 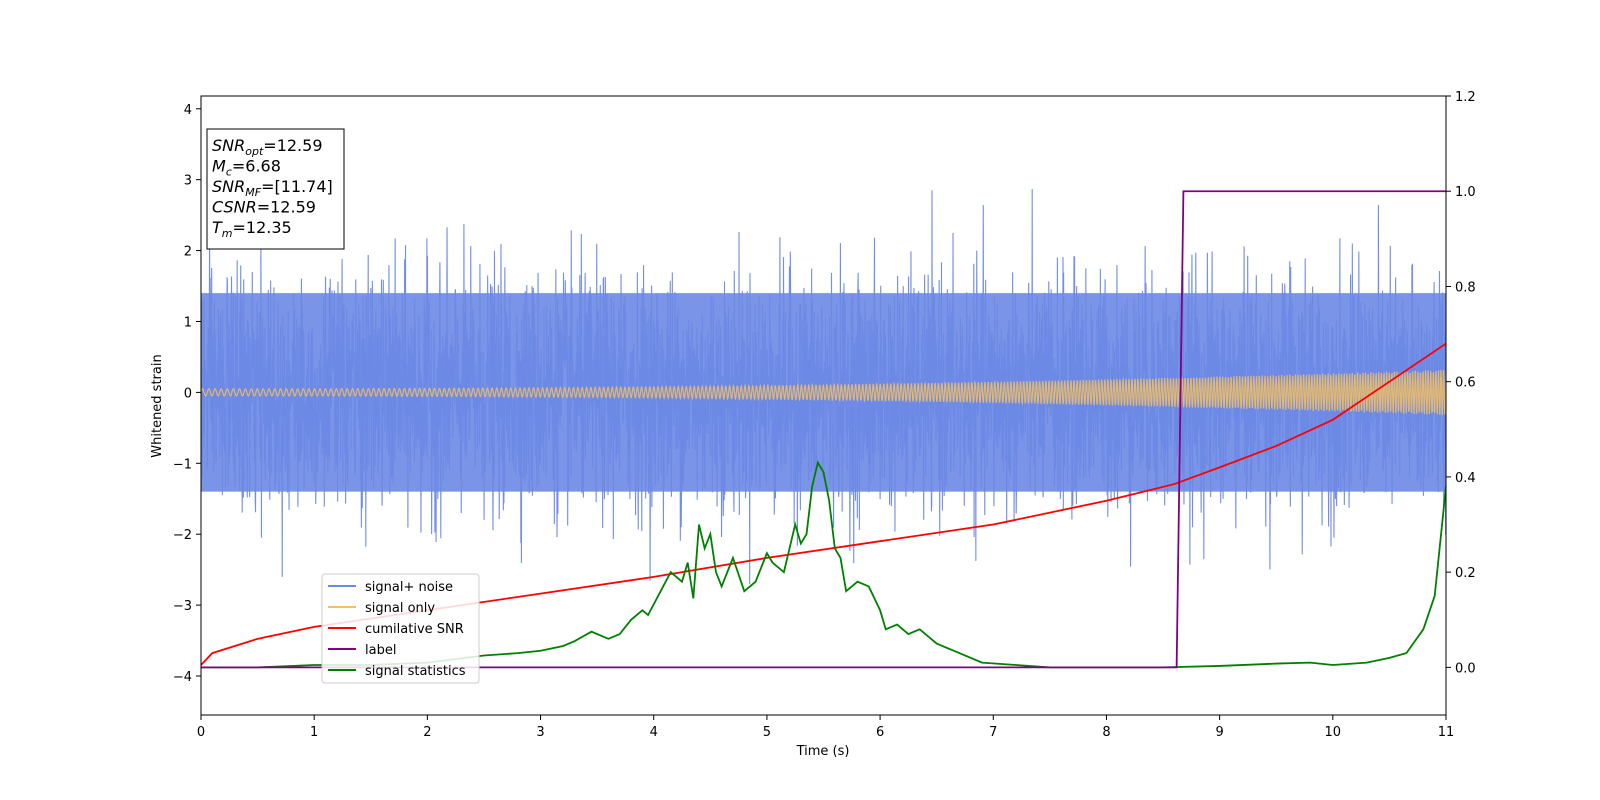 I want to click on info-box-line: SNRMF=[11.74], so click(x=272, y=188).